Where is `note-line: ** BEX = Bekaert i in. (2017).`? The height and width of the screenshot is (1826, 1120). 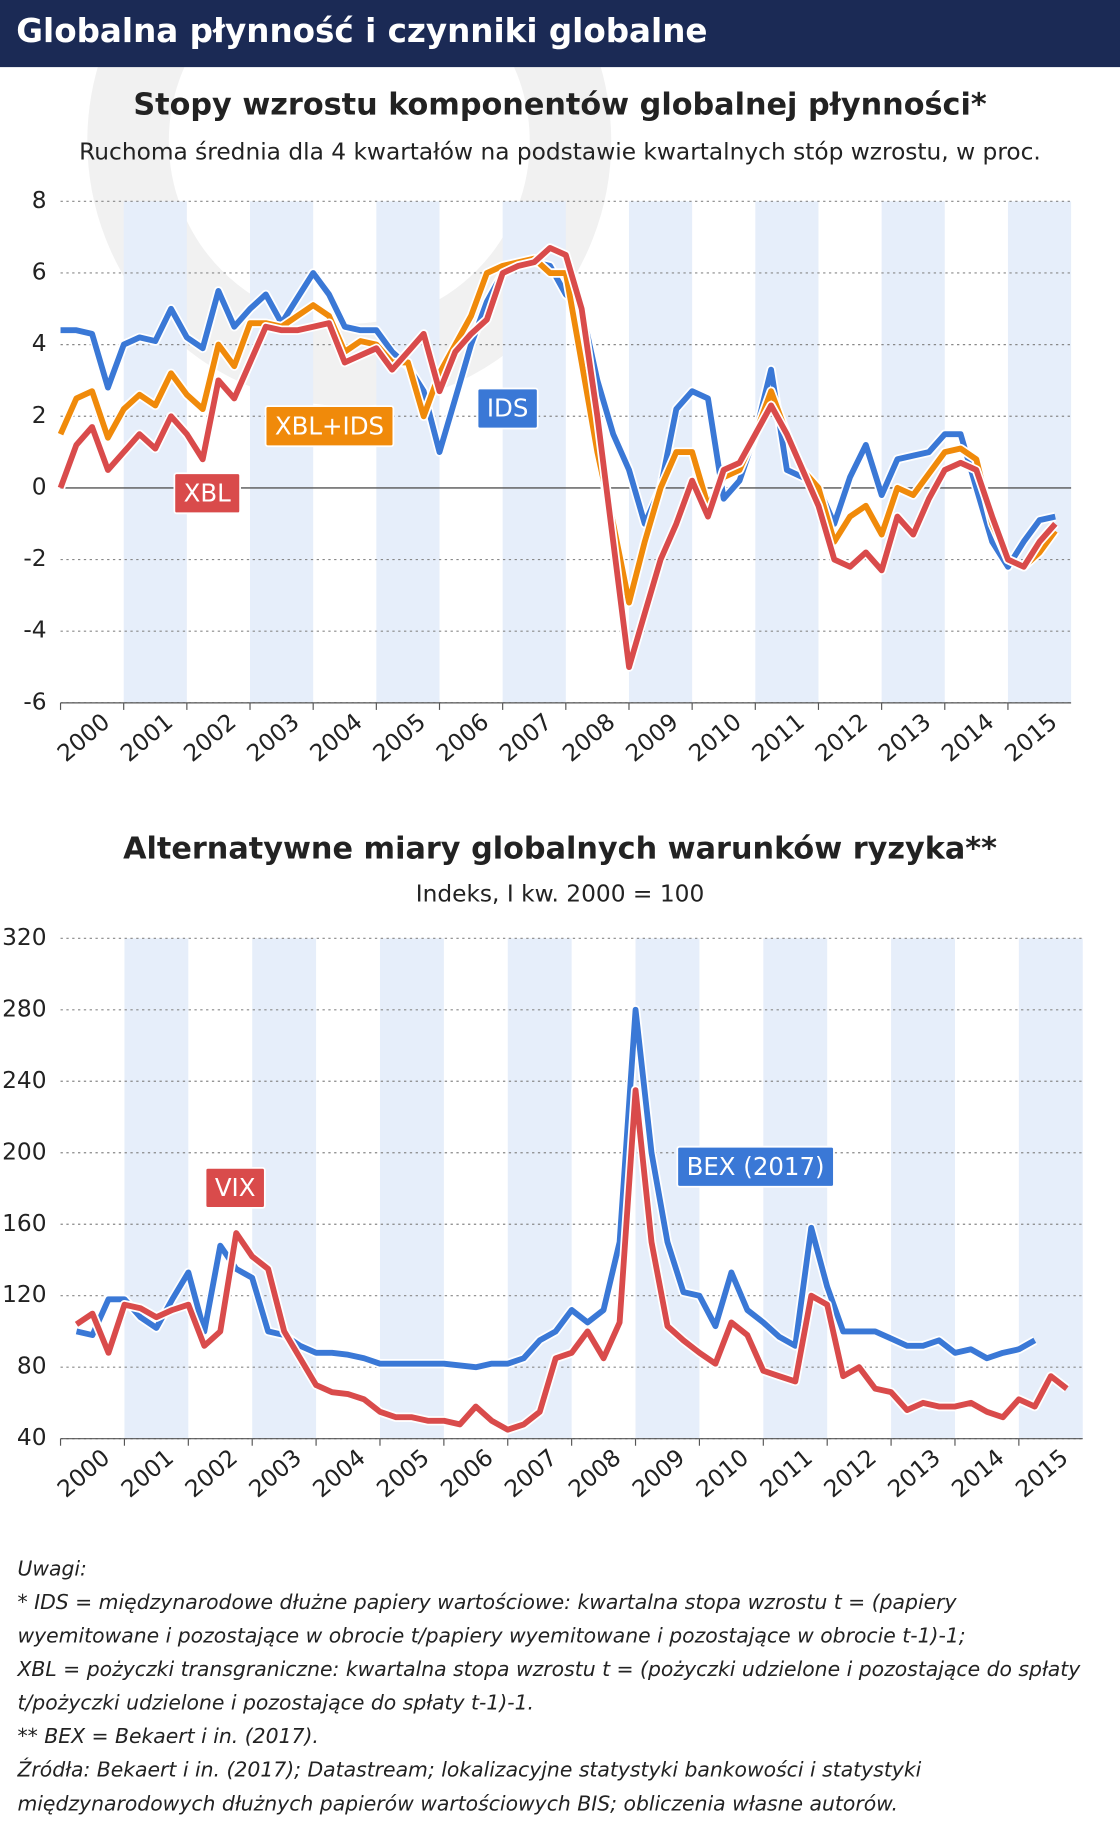 note-line: ** BEX = Bekaert i in. (2017). is located at coordinates (167, 1736).